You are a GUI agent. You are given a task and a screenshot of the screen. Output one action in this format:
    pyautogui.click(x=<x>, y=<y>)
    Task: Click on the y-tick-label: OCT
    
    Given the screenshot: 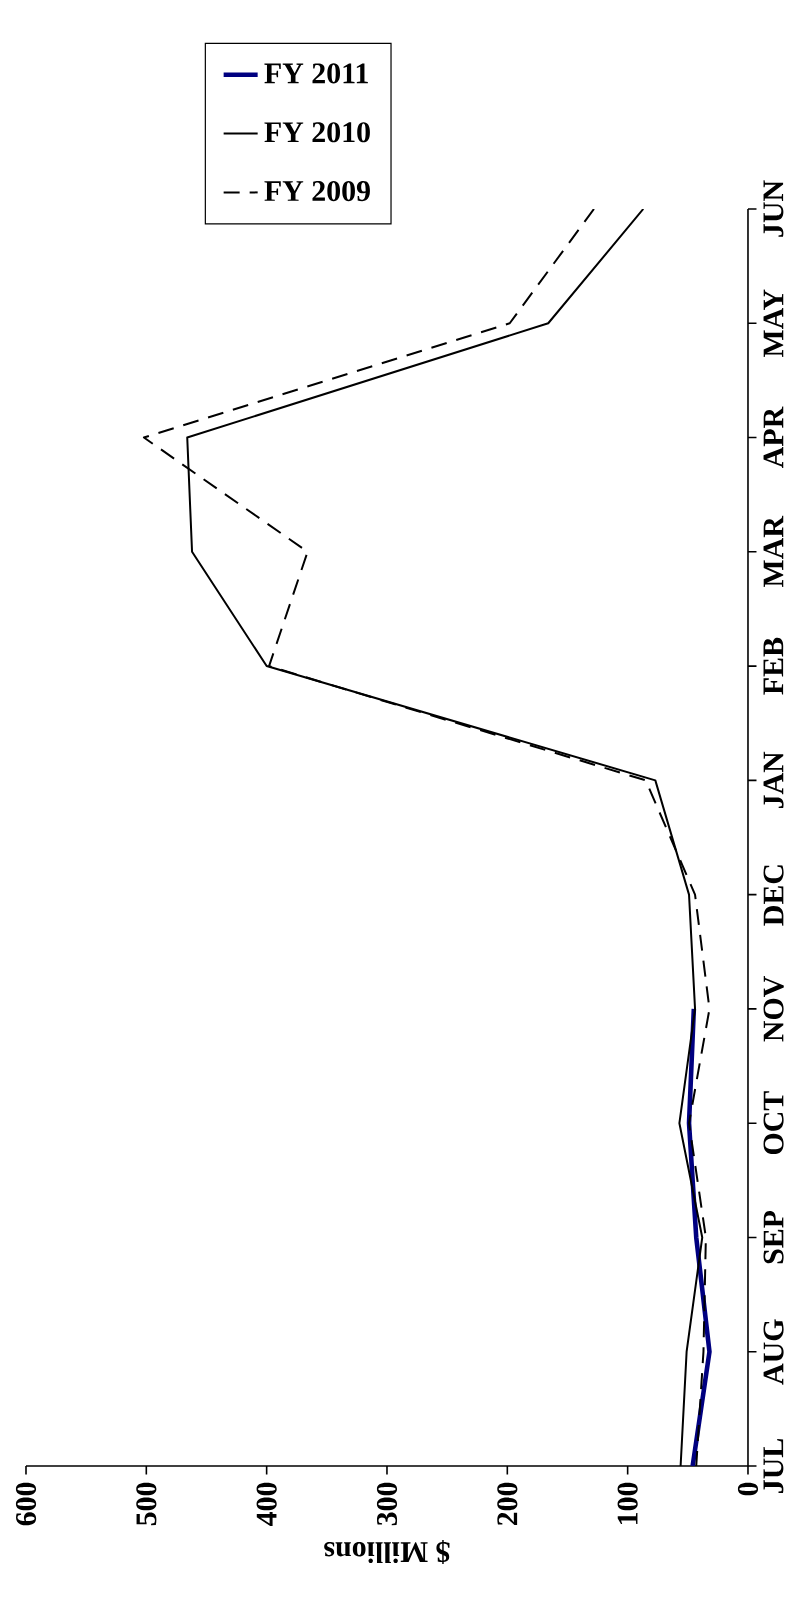 What is the action you would take?
    pyautogui.click(x=773, y=1123)
    